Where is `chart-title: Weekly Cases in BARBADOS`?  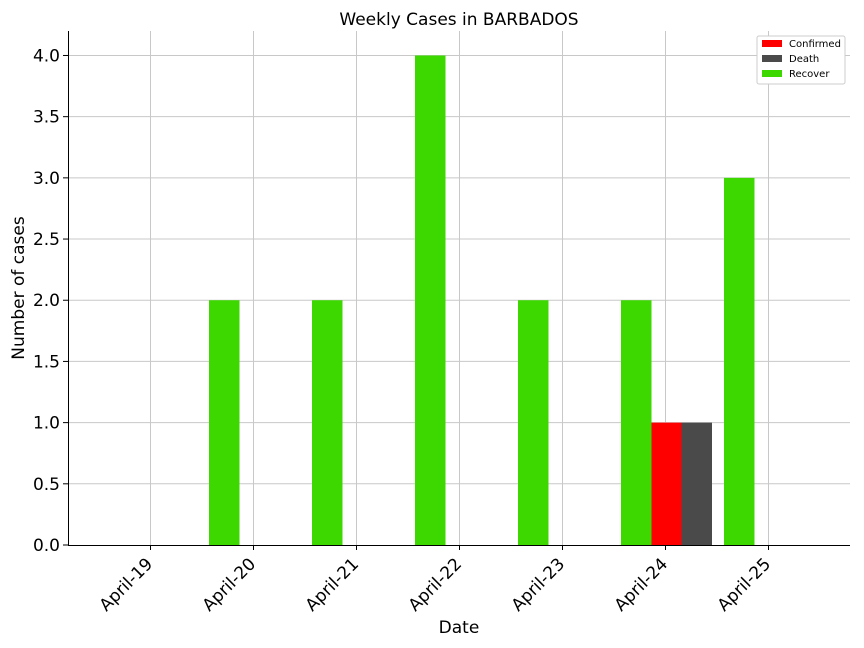 chart-title: Weekly Cases in BARBADOS is located at coordinates (458, 20).